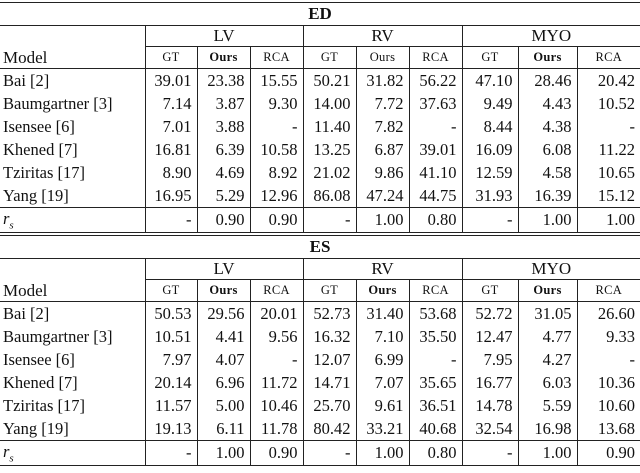 This screenshot has width=640, height=473. What do you see at coordinates (608, 382) in the screenshot?
I see `value-cell: 10.36` at bounding box center [608, 382].